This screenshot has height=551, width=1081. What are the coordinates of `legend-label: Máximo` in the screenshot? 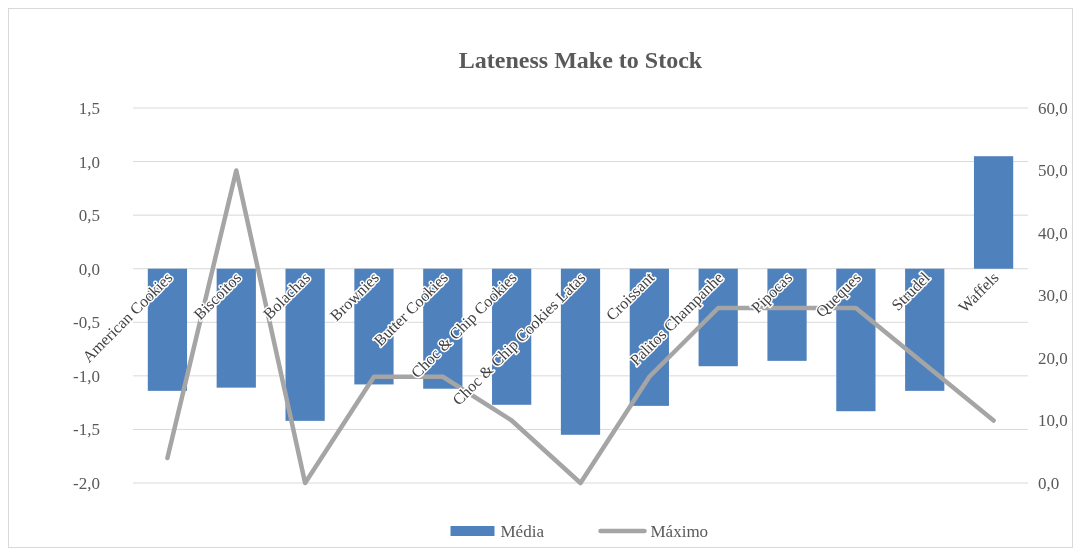 It's located at (679, 531).